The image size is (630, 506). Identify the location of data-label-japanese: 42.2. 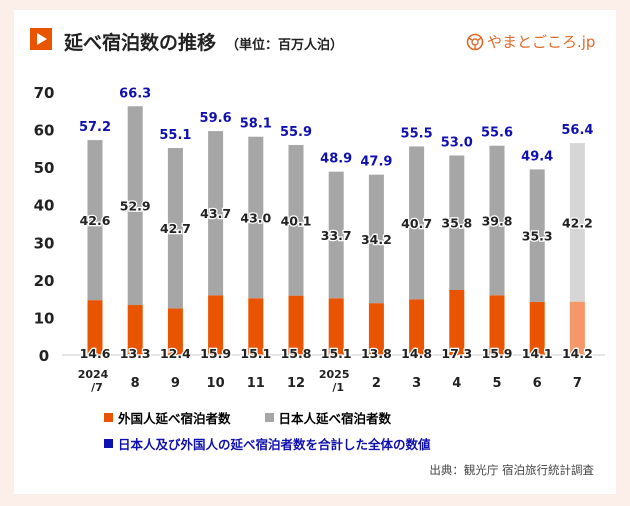
(577, 222).